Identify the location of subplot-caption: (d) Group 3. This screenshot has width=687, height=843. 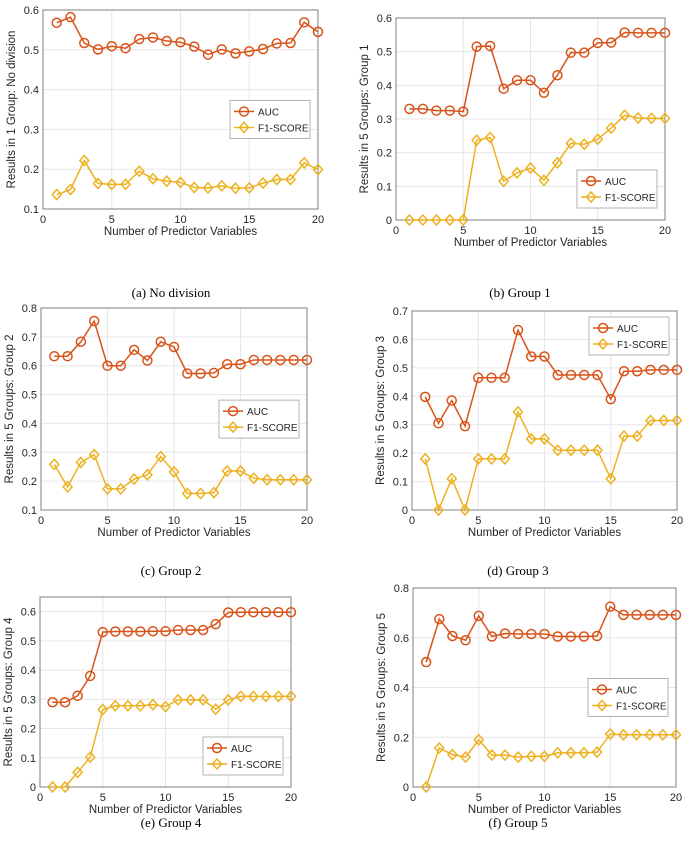
(517, 570).